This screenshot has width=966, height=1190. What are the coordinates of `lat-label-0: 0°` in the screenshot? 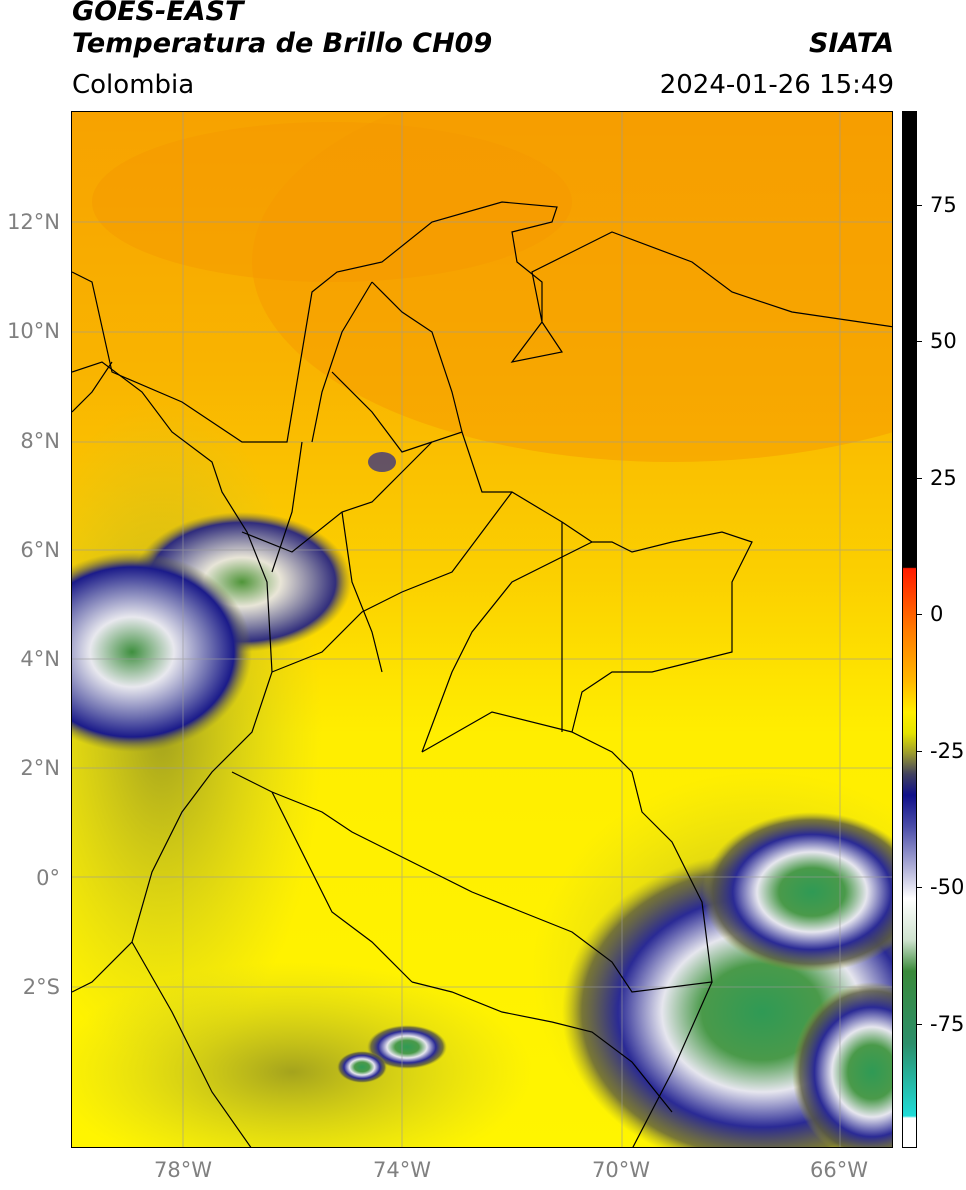 It's located at (48, 878).